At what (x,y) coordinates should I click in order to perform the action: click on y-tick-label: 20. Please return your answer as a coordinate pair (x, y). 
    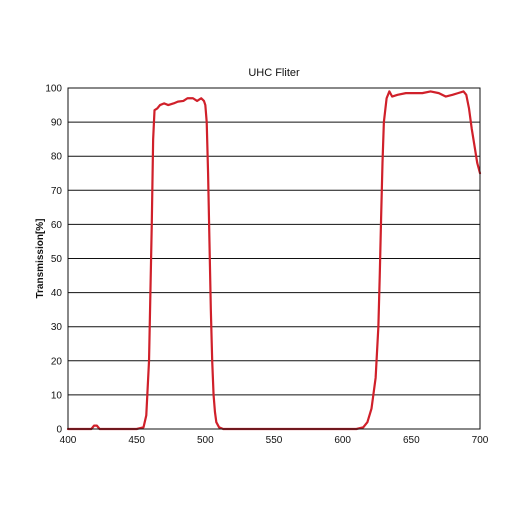
    Looking at the image, I should click on (57, 361).